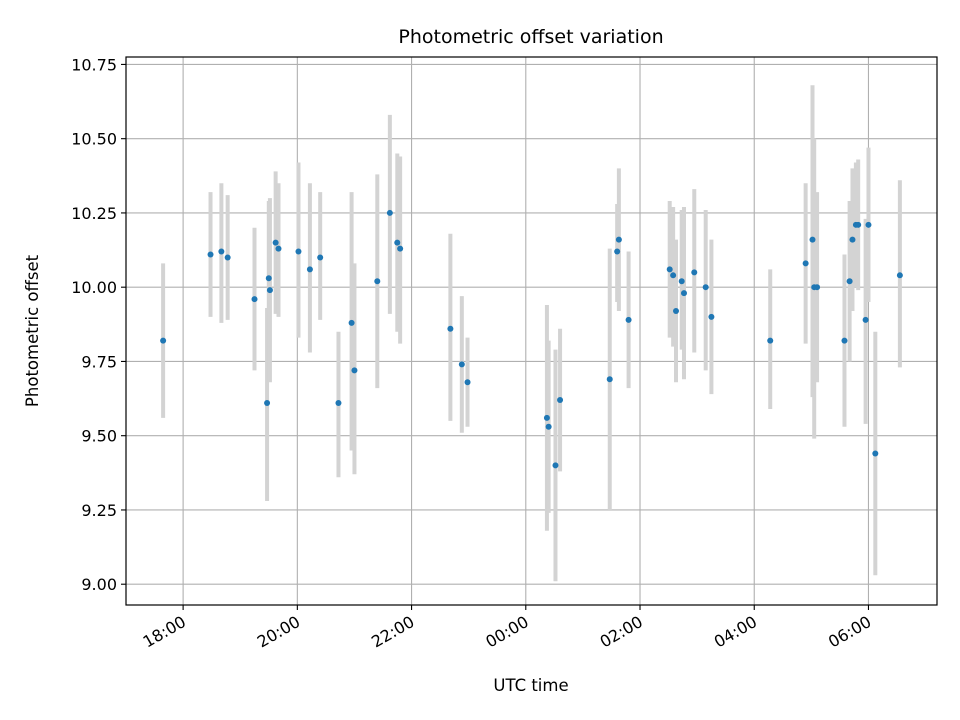  What do you see at coordinates (94, 139) in the screenshot?
I see `y-tick-label: 10.50` at bounding box center [94, 139].